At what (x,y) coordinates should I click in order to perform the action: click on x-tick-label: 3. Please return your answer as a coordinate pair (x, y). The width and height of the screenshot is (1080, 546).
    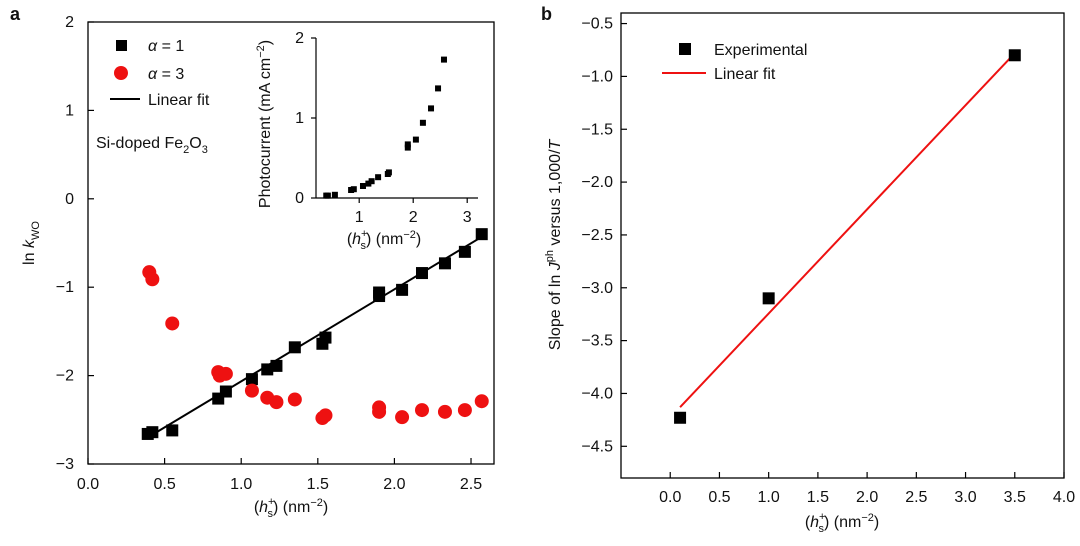
    Looking at the image, I should click on (467, 217).